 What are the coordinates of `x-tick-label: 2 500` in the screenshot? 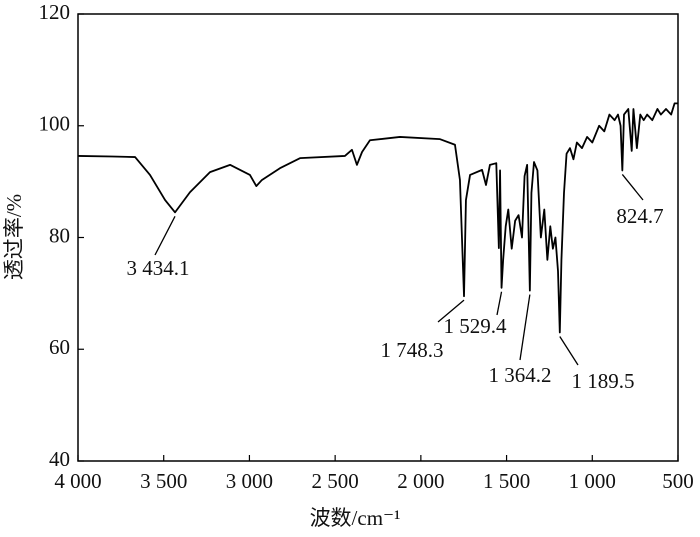 It's located at (335, 481).